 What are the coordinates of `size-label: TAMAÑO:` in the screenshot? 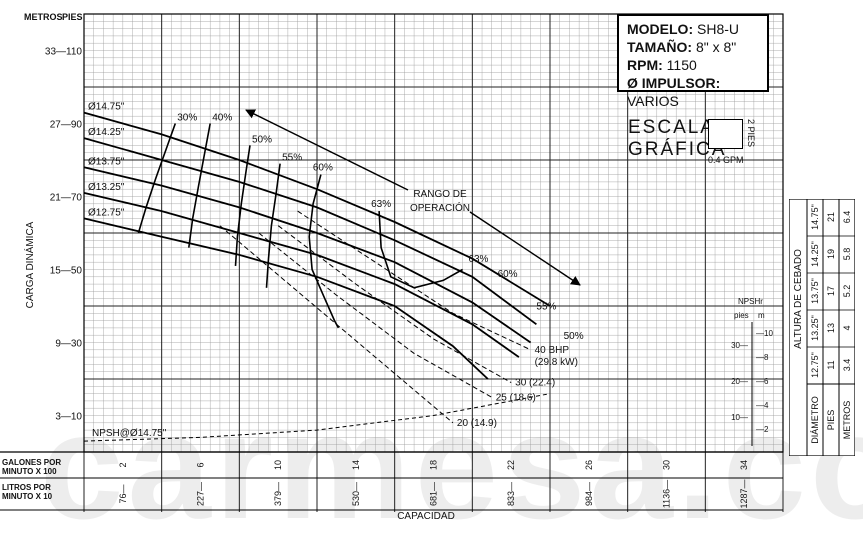 It's located at (660, 47).